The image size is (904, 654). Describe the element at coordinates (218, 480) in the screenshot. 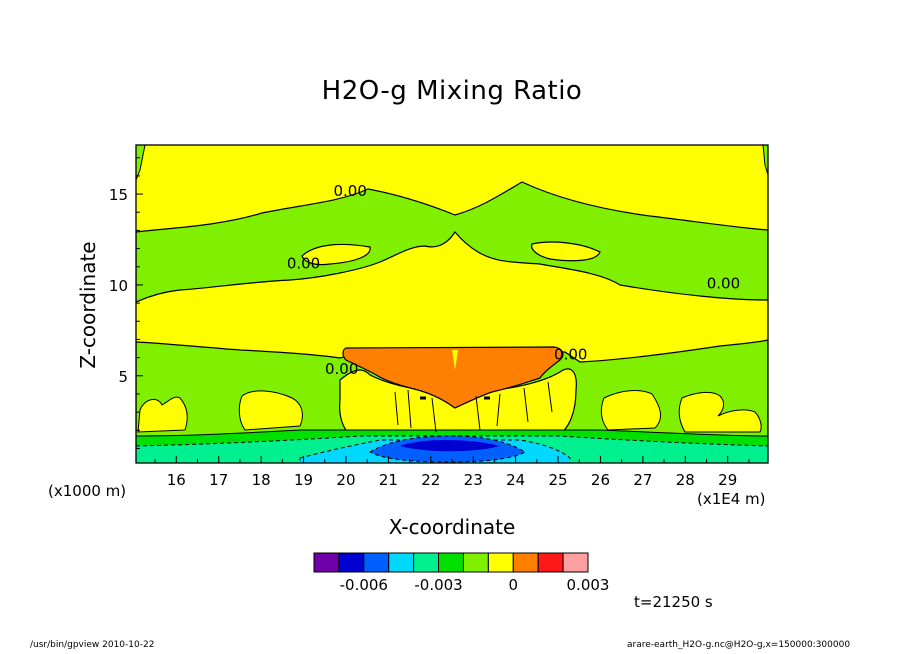

I see `x-tick-label: 17` at that location.